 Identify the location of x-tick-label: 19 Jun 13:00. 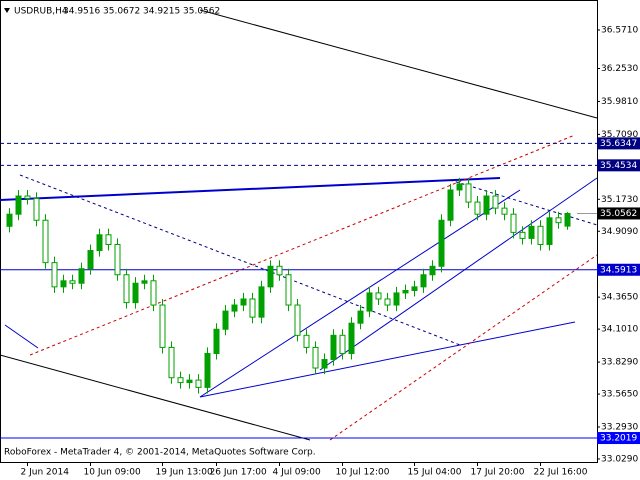
(184, 473).